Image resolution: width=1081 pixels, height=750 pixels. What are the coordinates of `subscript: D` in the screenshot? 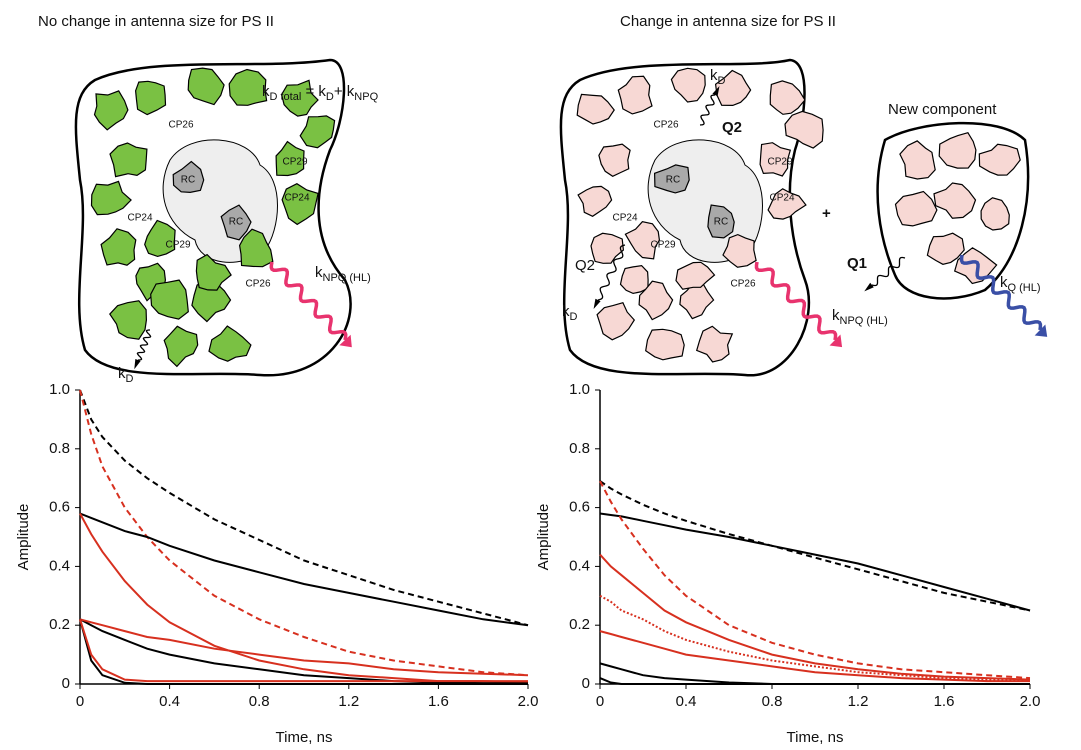 It's located at (574, 317).